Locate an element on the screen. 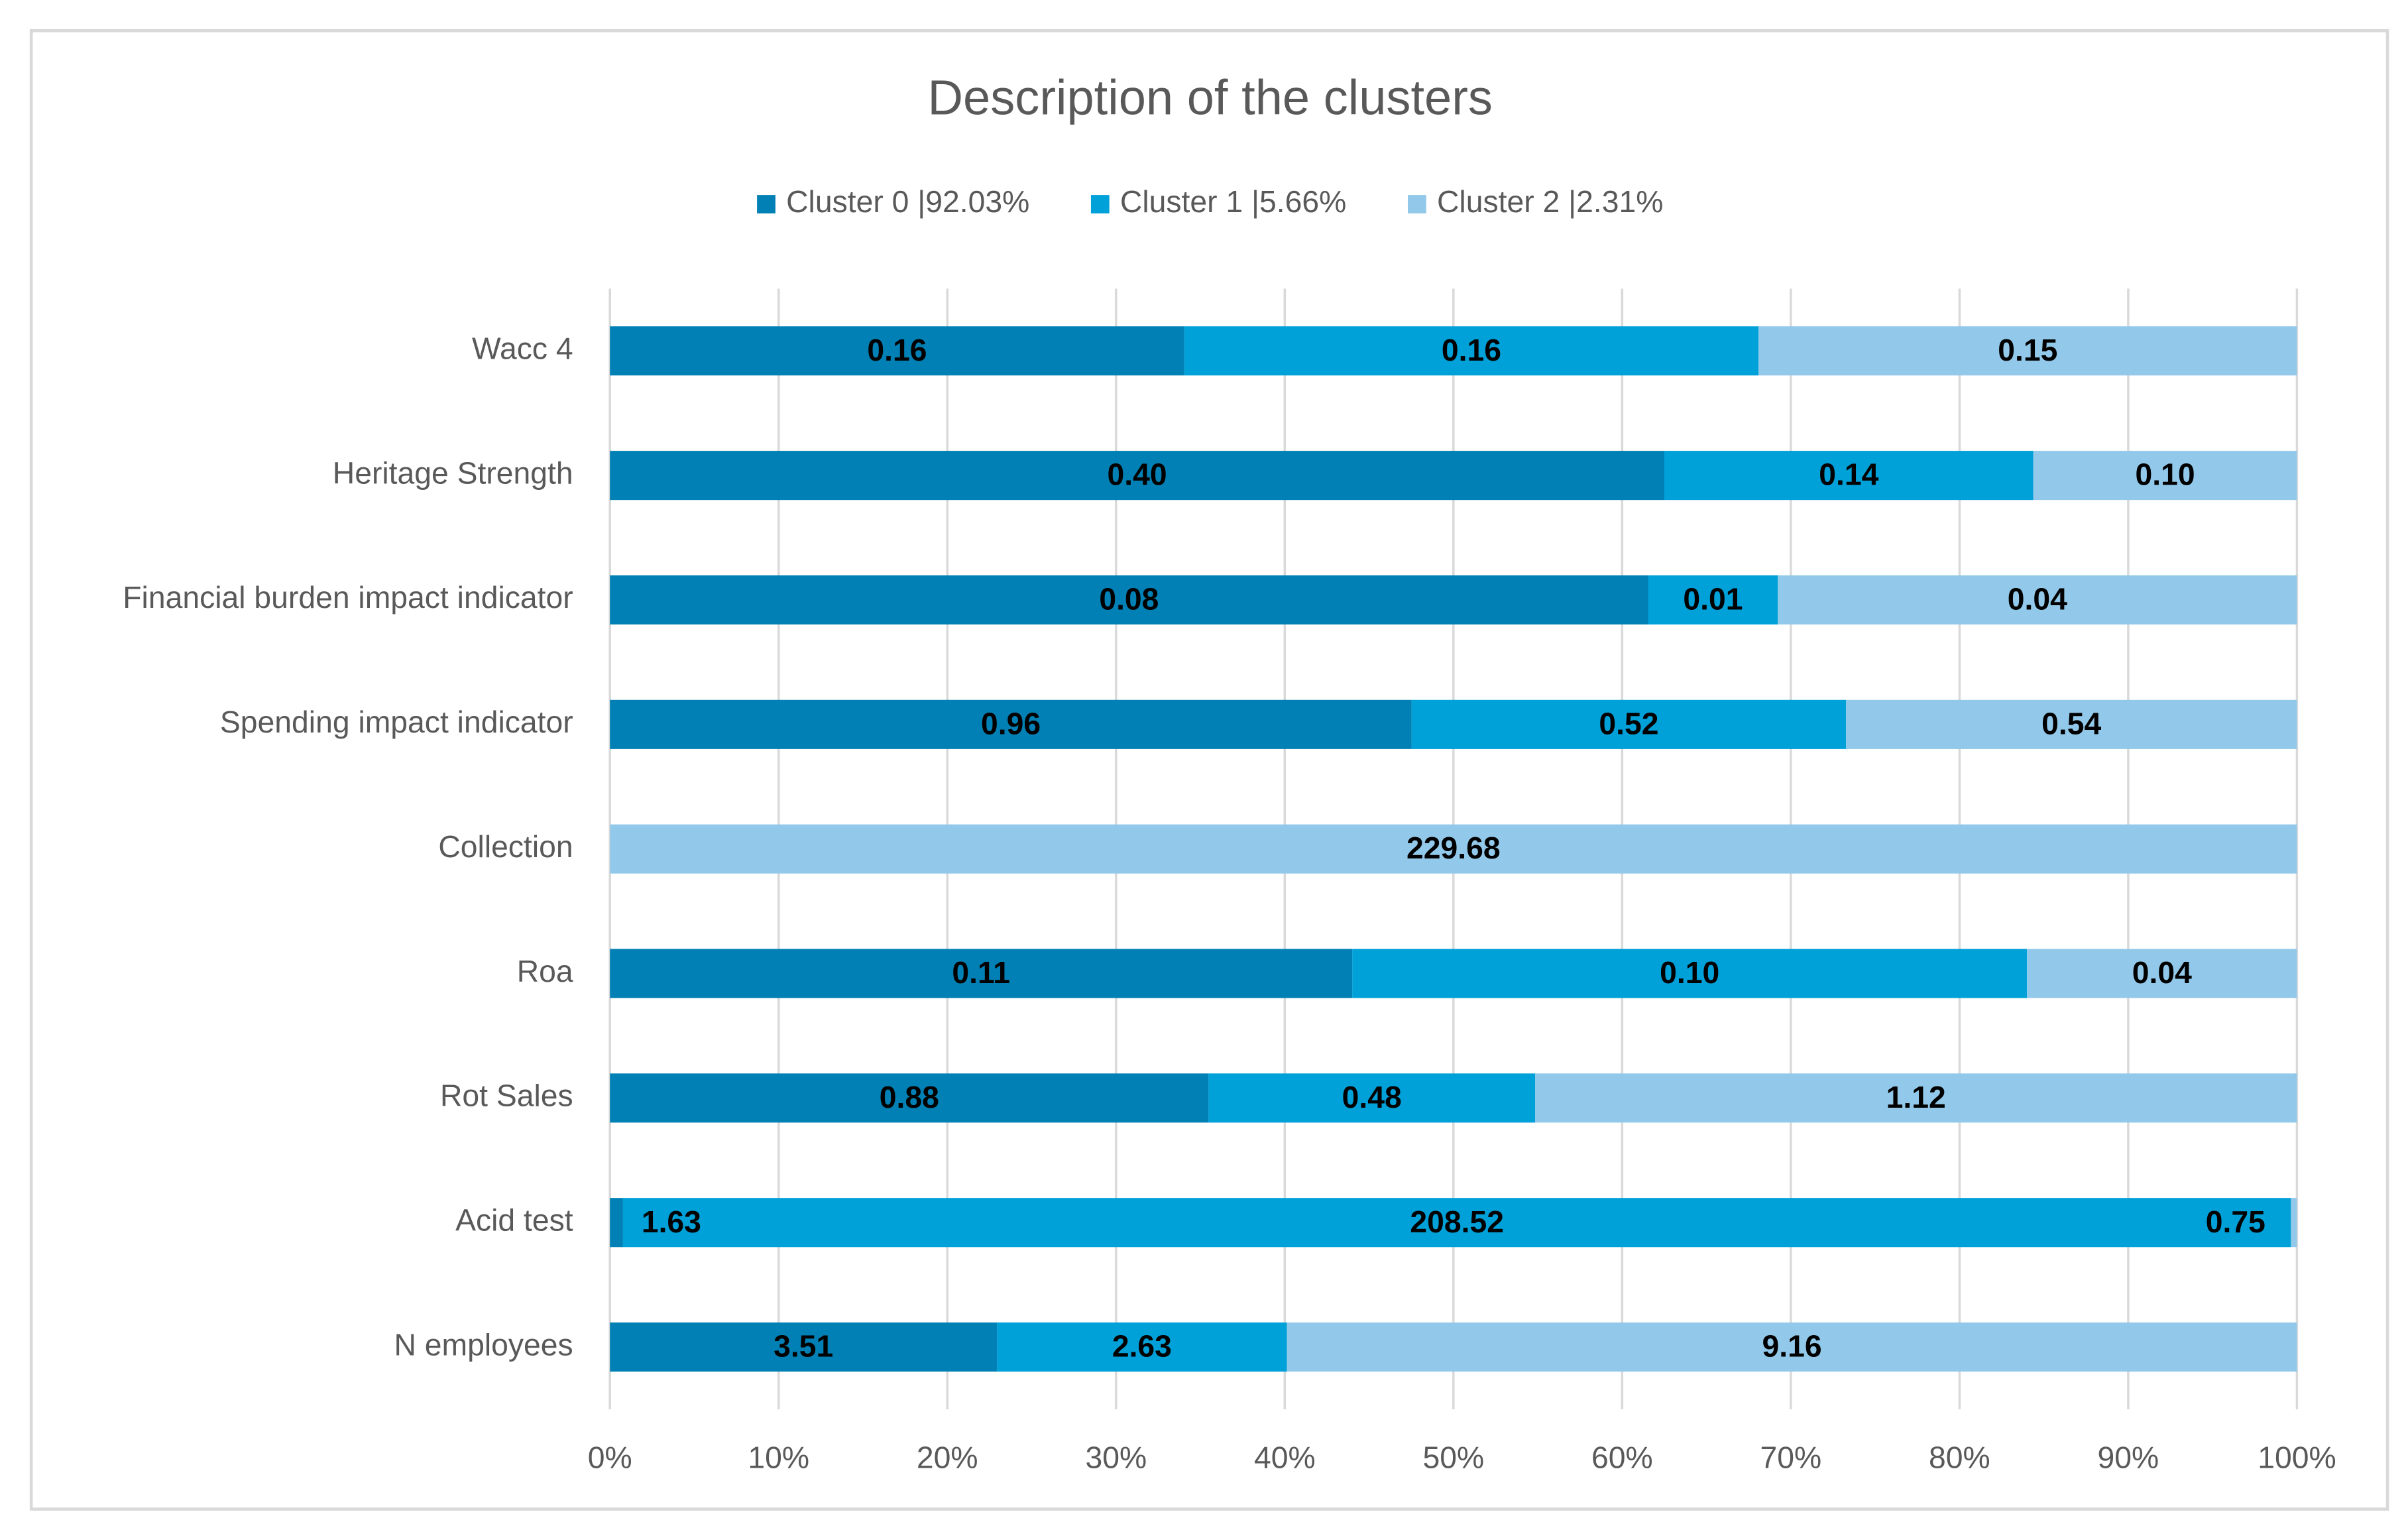 This screenshot has width=2408, height=1526. data-label: 0.48 is located at coordinates (1372, 1097).